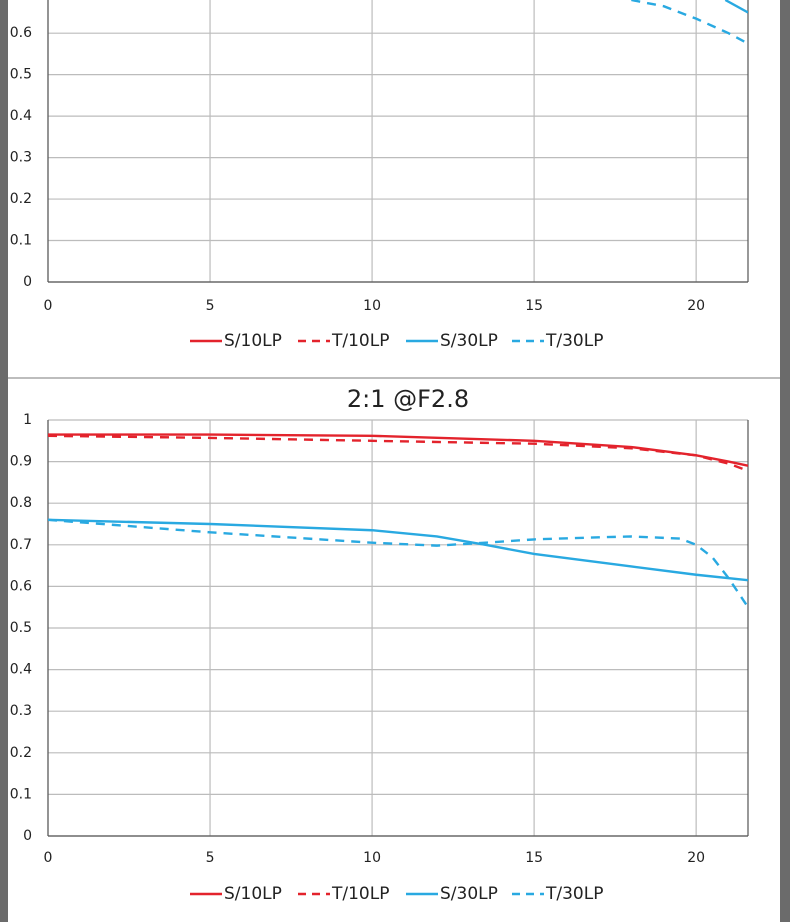 Image resolution: width=790 pixels, height=922 pixels. I want to click on y-tick-label: 0.9, so click(21, 462).